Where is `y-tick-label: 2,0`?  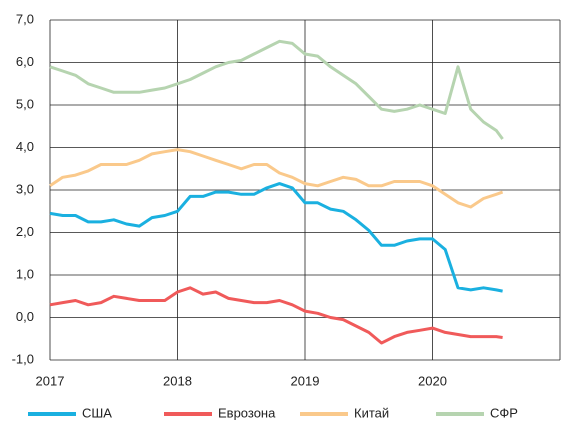
y-tick-label: 2,0 is located at coordinates (25, 231).